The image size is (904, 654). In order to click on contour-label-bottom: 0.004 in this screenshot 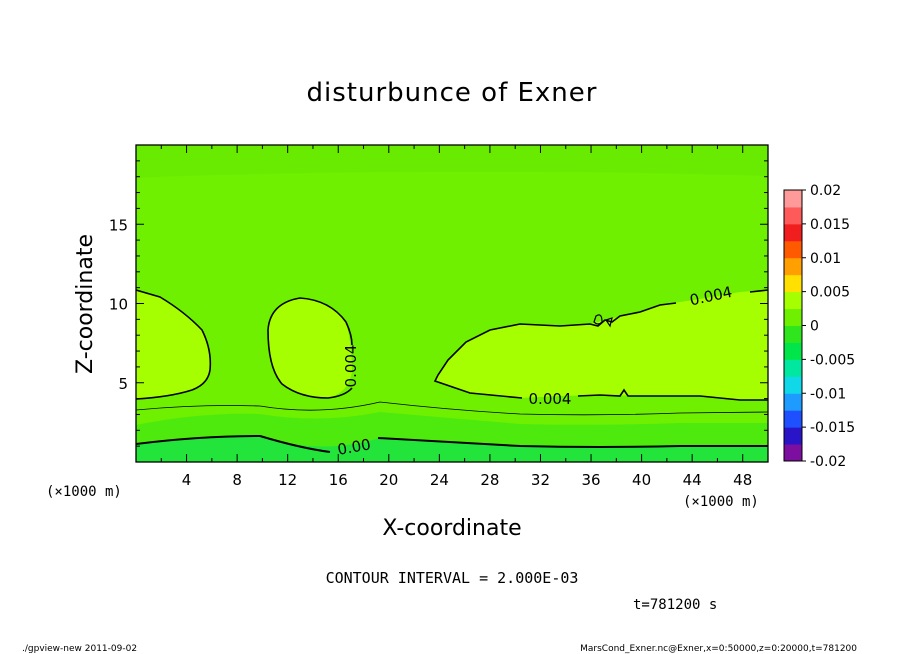, I will do `click(550, 399)`.